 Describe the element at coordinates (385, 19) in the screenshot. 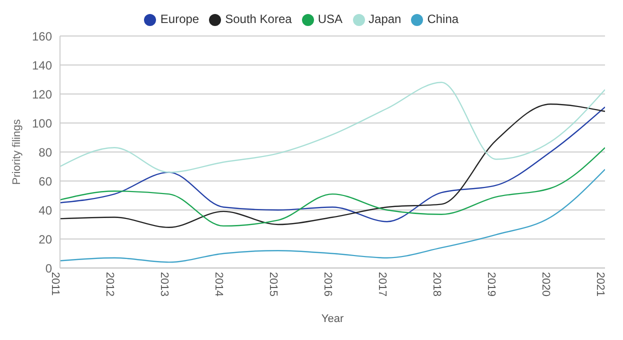

I see `legend-label: Japan` at that location.